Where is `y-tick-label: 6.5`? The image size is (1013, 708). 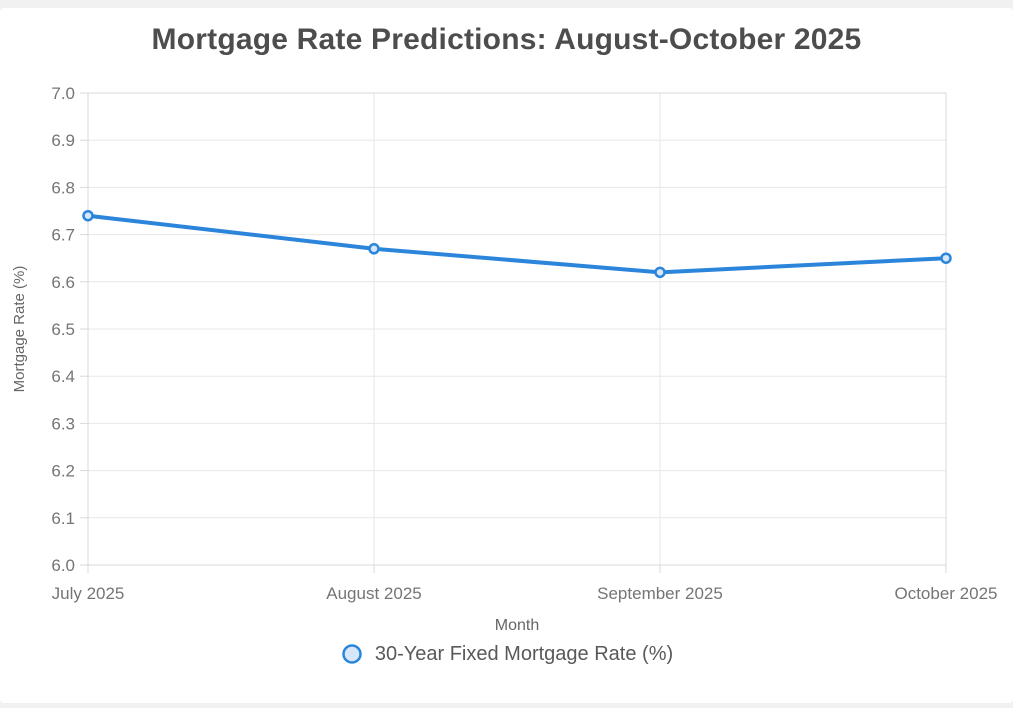 y-tick-label: 6.5 is located at coordinates (63, 329).